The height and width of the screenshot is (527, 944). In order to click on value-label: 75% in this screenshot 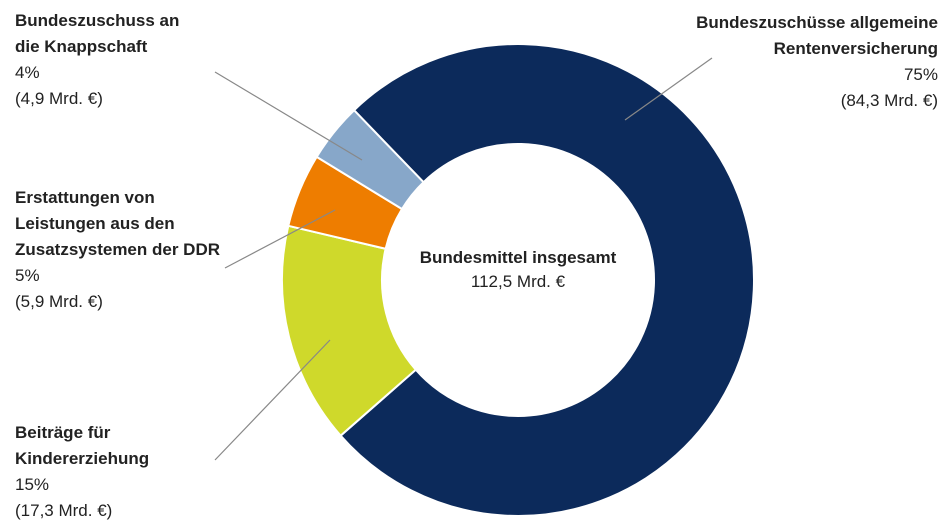, I will do `click(920, 74)`.